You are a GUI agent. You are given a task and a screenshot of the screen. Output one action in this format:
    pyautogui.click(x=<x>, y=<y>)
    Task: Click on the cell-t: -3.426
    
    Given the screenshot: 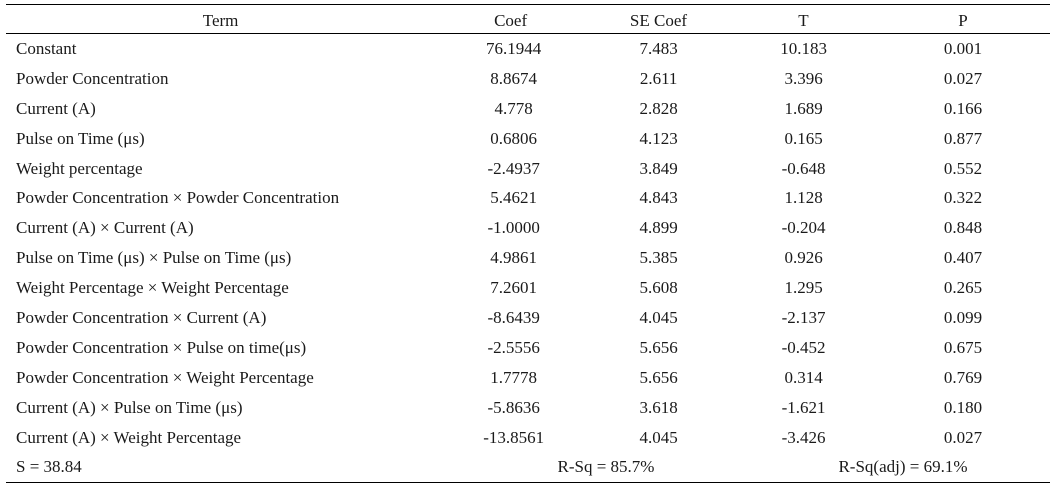 What is the action you would take?
    pyautogui.click(x=803, y=437)
    